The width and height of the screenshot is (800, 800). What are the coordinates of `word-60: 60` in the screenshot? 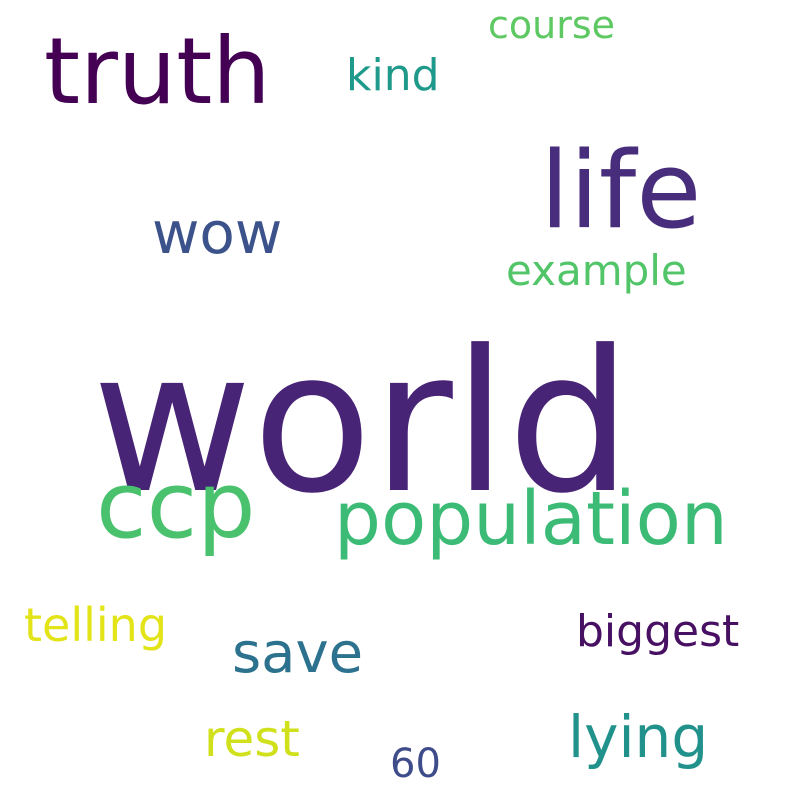 It's located at (415, 764).